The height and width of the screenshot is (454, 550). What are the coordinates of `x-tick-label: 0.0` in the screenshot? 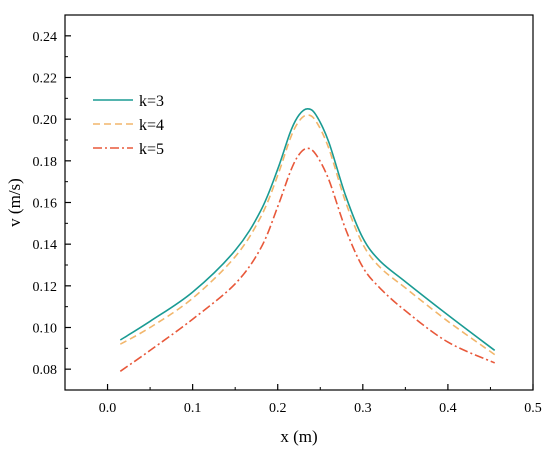 It's located at (108, 408).